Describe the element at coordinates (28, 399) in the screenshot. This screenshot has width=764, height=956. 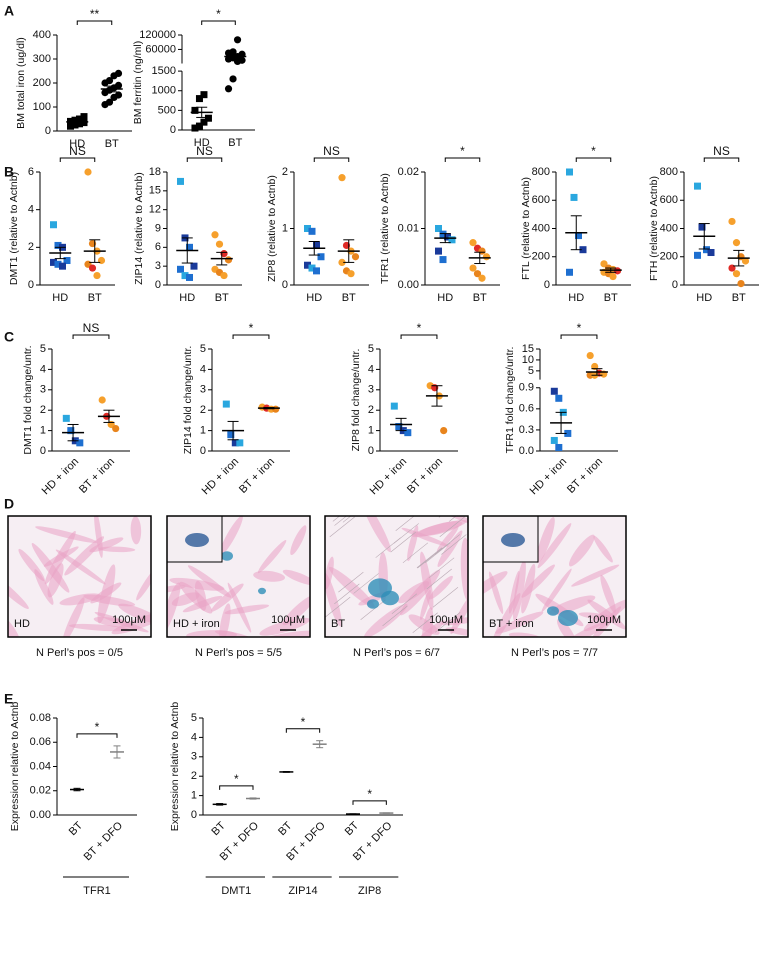
I see `y-axis-label: DMT1 fold change/untr.` at that location.